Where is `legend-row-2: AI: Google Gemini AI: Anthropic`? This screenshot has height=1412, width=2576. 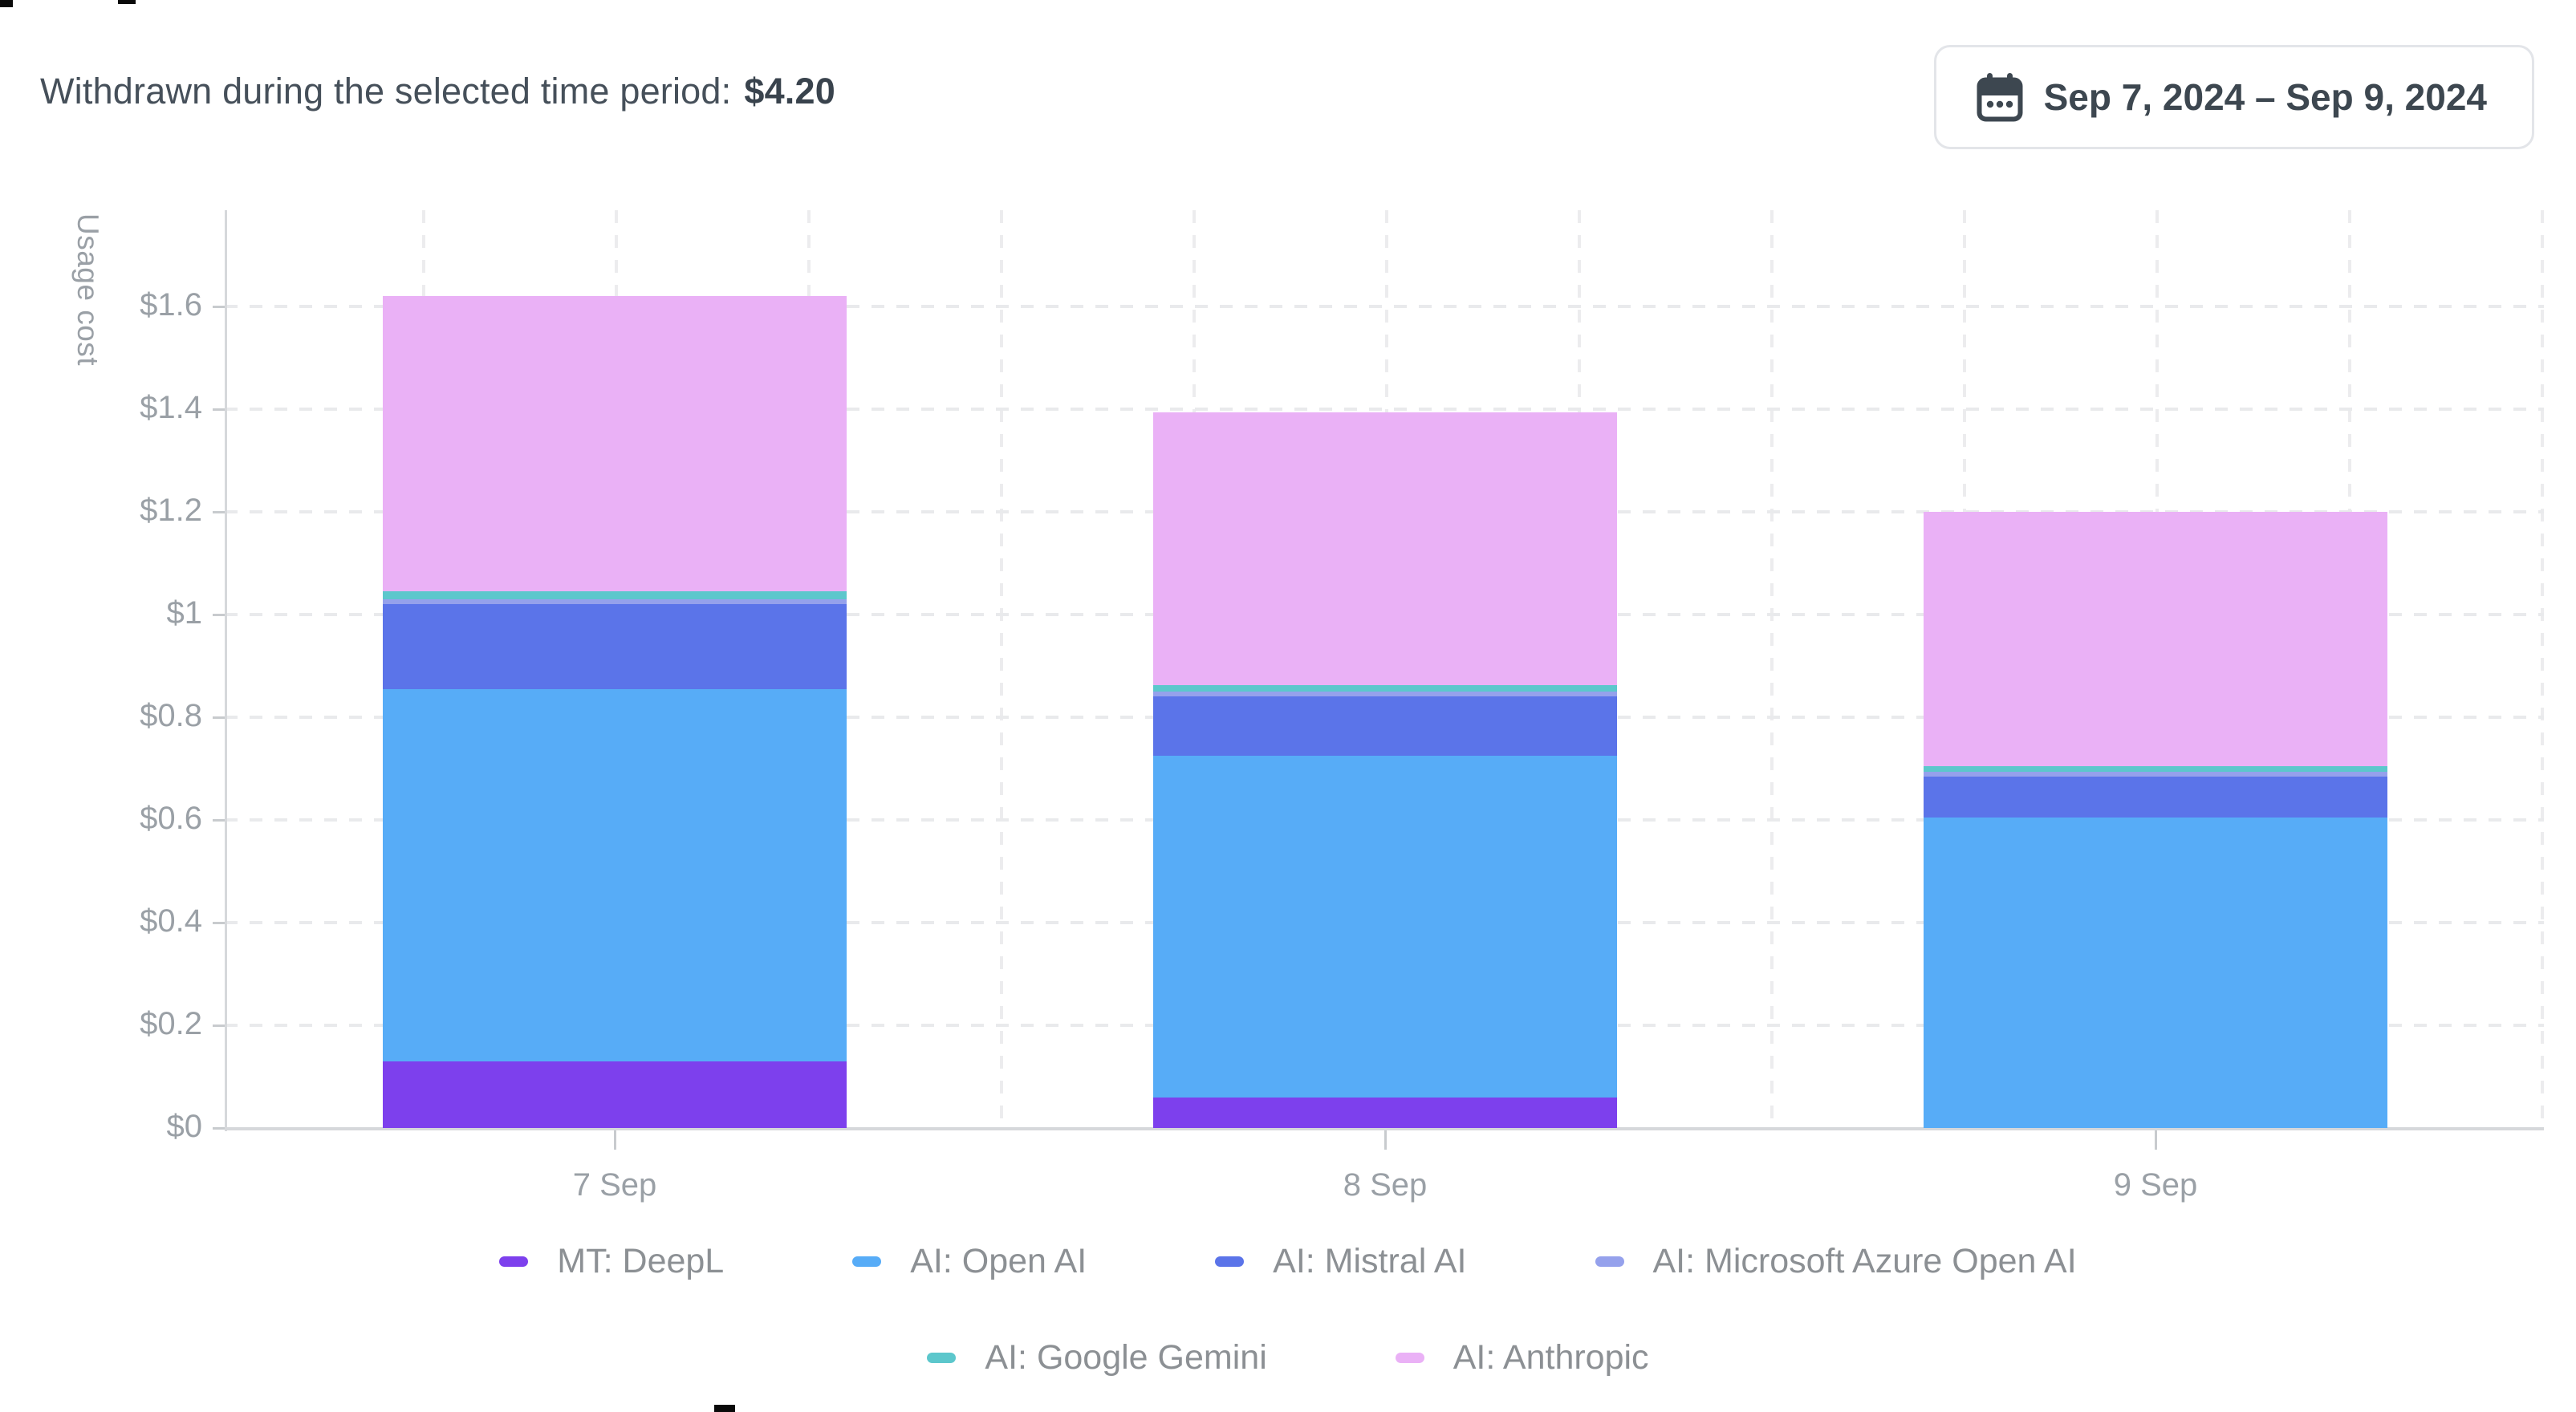
legend-row-2: AI: Google Gemini AI: Anthropic is located at coordinates (1288, 1358).